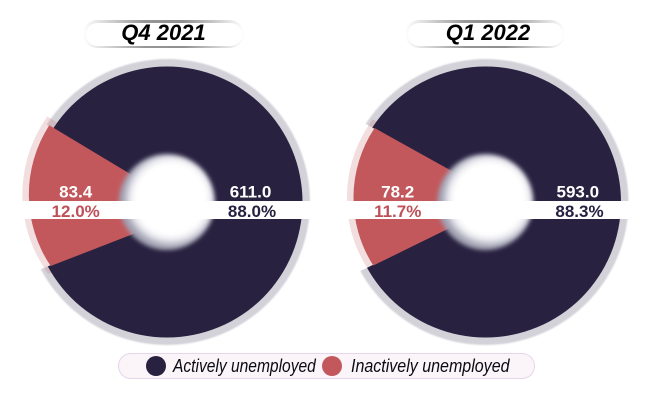 This screenshot has width=649, height=406. Describe the element at coordinates (76, 192) in the screenshot. I see `svg-text: 83.4` at that location.